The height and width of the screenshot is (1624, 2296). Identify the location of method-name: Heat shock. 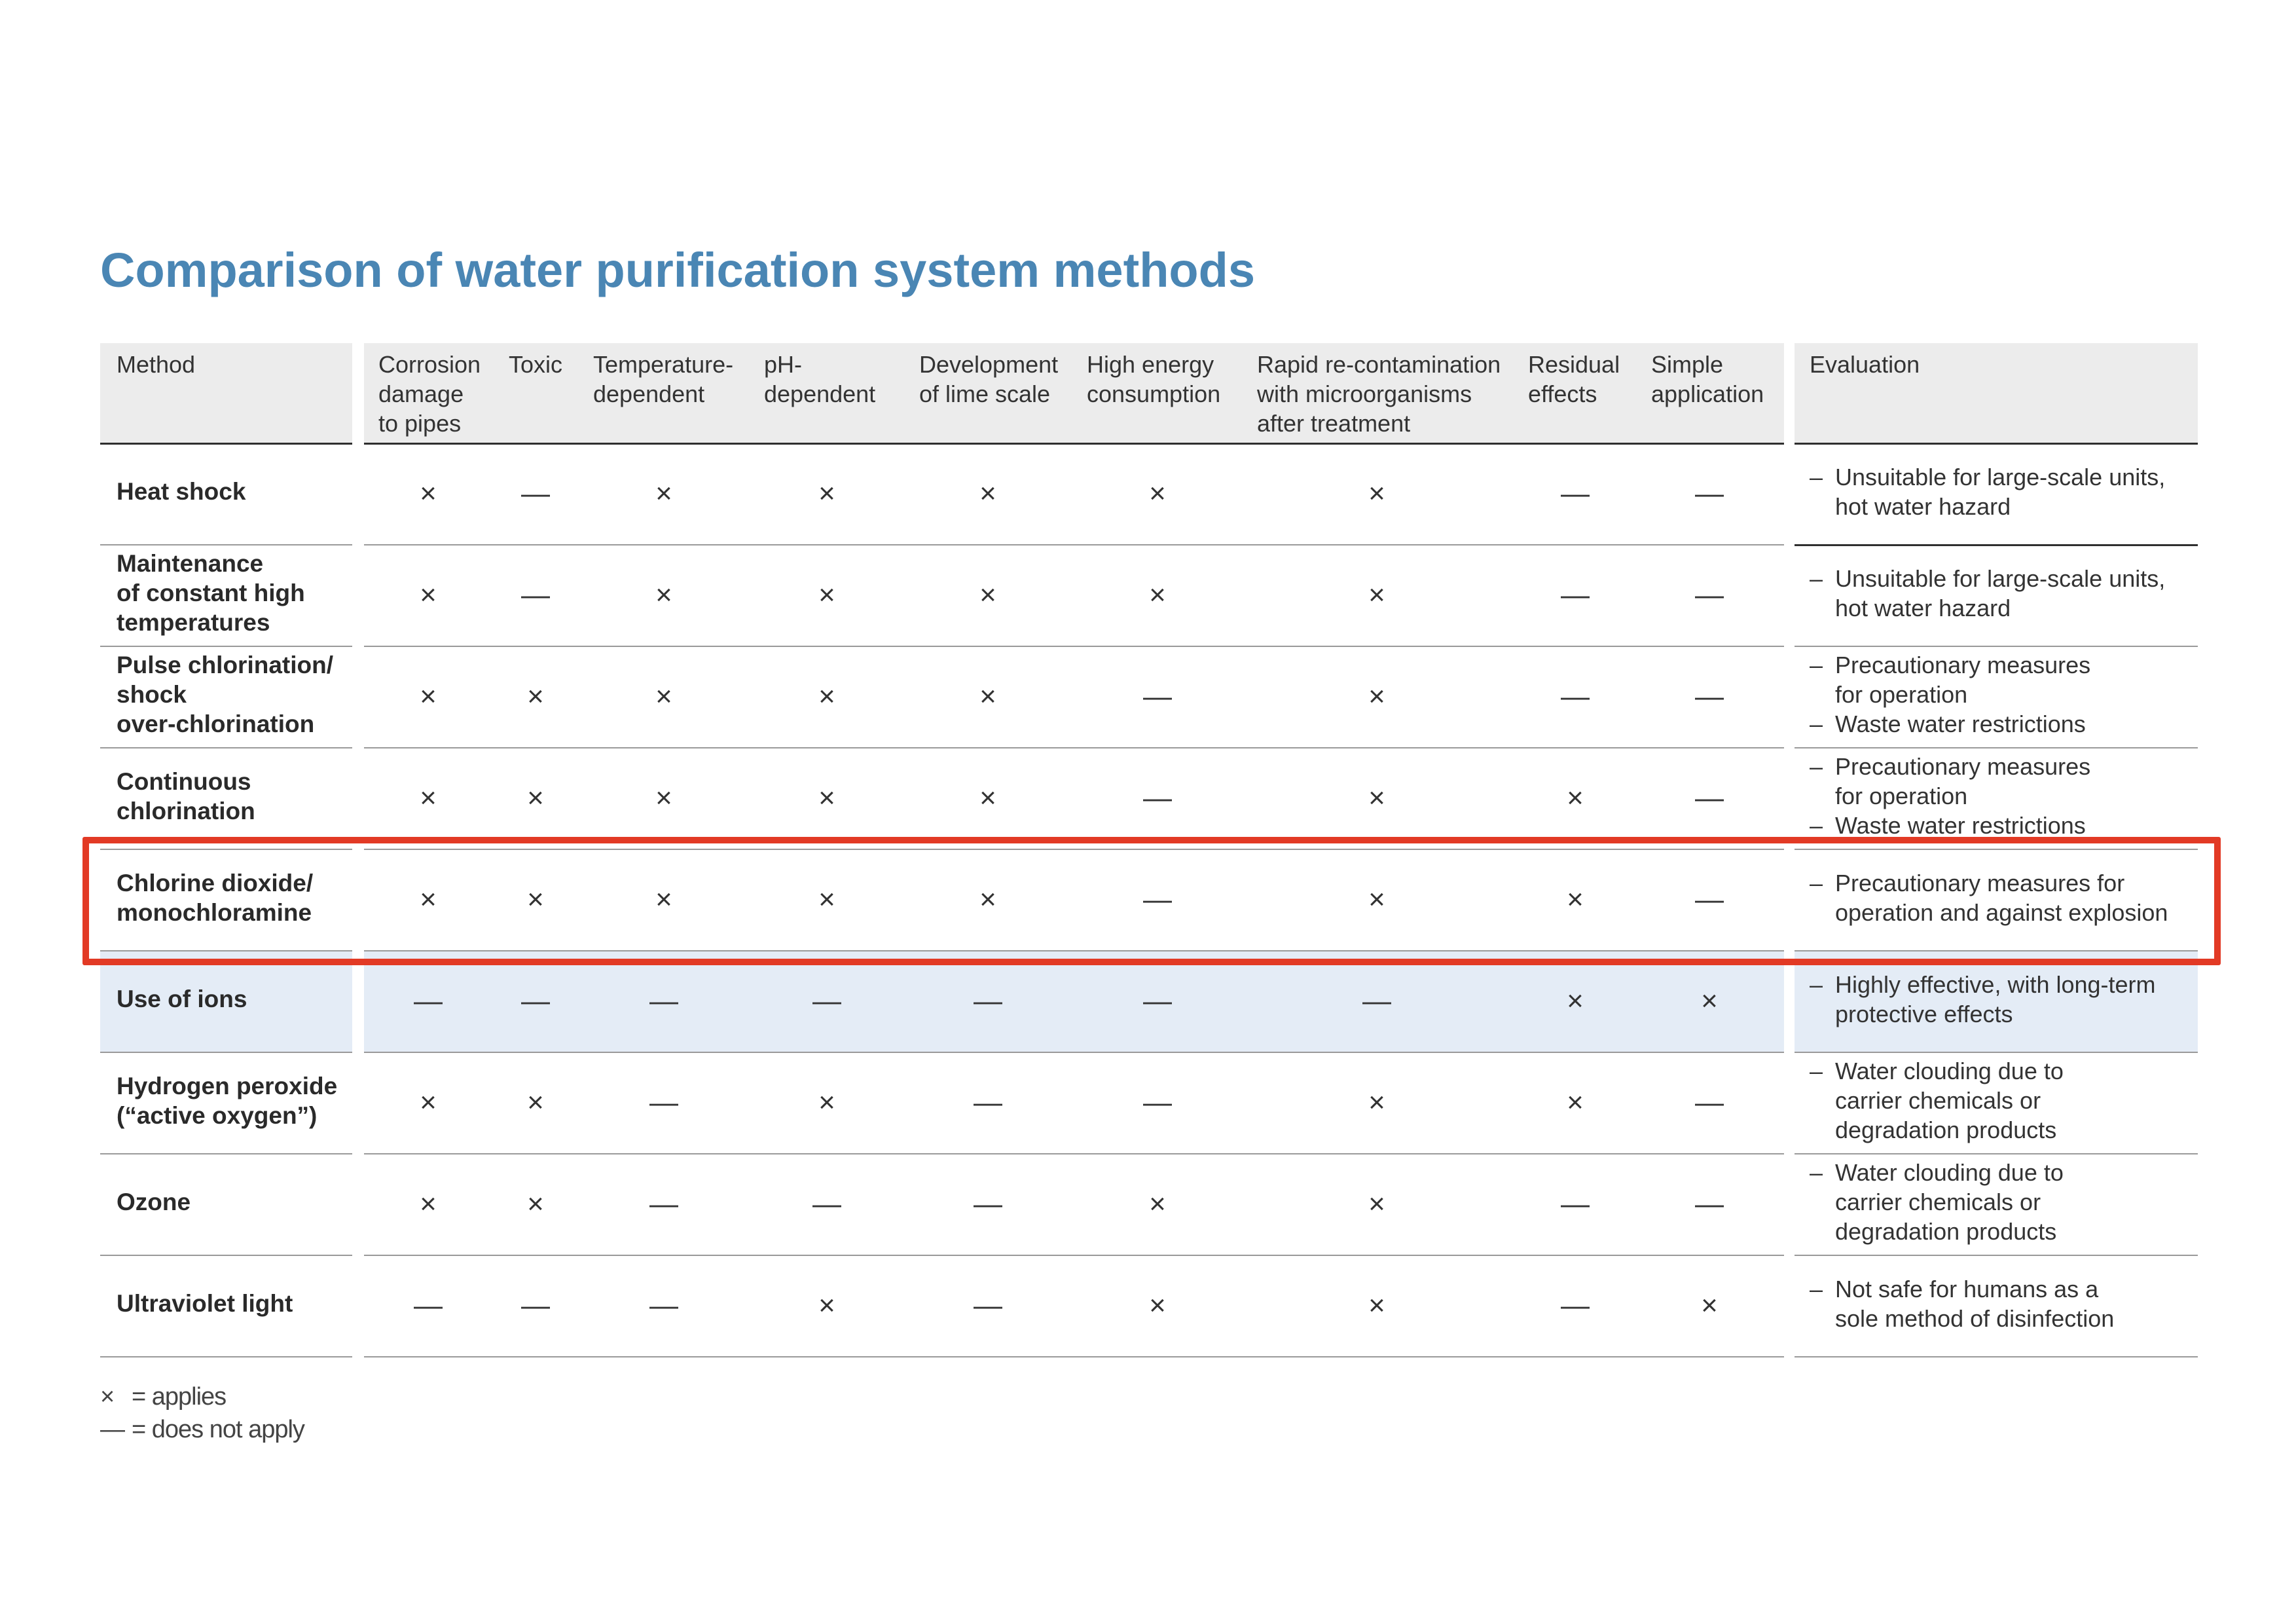
(181, 491).